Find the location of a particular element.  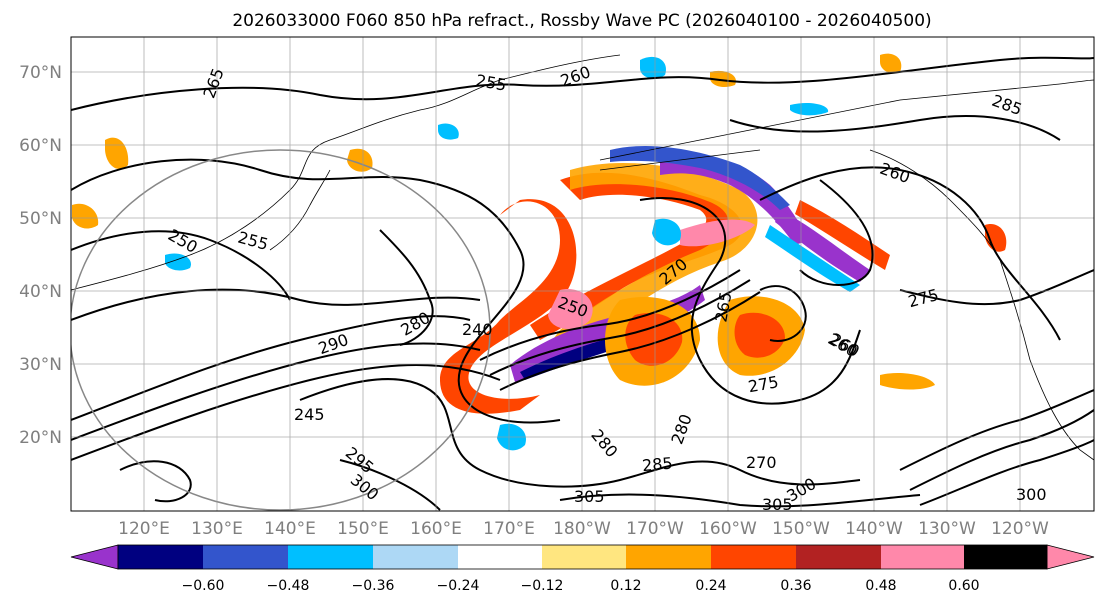

lat-label: 60°N is located at coordinates (40, 146).